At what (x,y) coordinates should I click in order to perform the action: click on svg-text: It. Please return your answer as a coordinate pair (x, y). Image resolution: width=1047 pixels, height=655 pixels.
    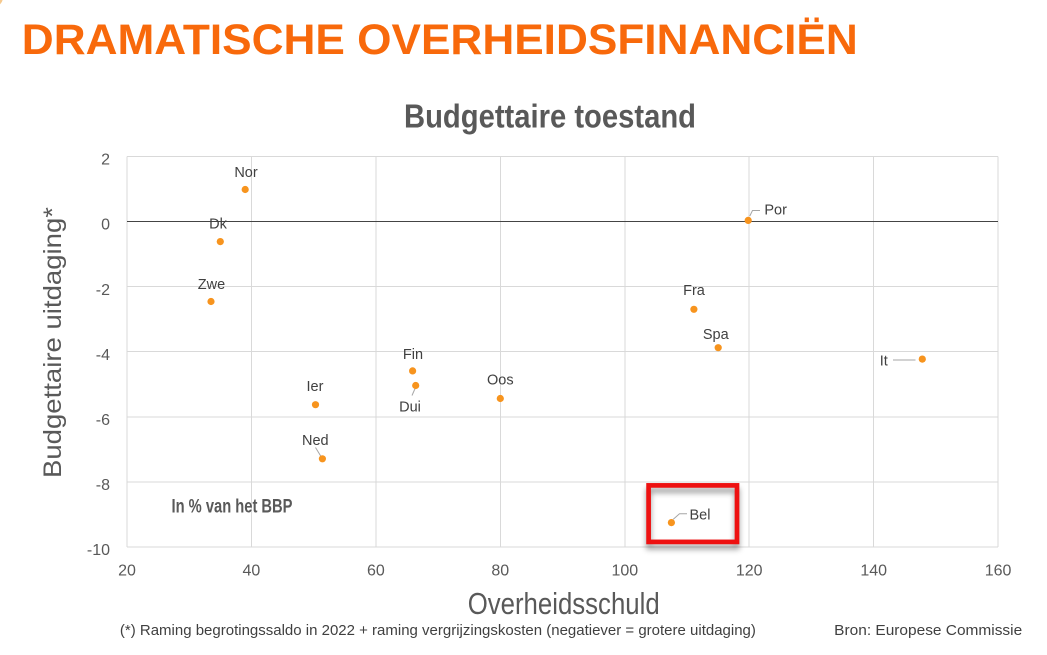
    Looking at the image, I should click on (884, 361).